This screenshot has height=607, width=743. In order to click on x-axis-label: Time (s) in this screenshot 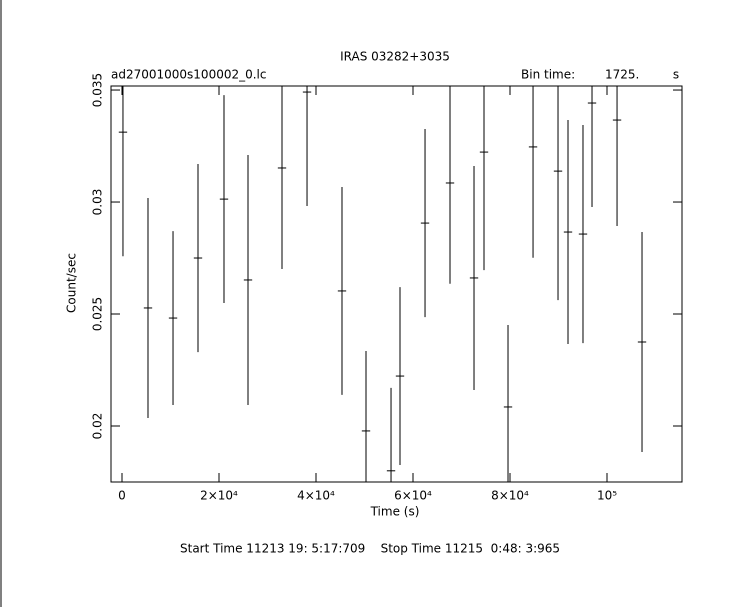, I will do `click(395, 512)`.